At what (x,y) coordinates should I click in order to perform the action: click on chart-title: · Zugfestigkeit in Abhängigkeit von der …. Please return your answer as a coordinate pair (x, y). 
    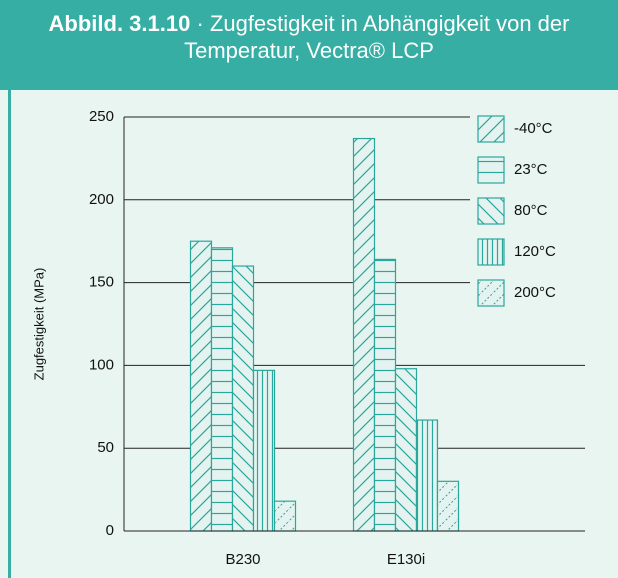
    Looking at the image, I should click on (377, 37).